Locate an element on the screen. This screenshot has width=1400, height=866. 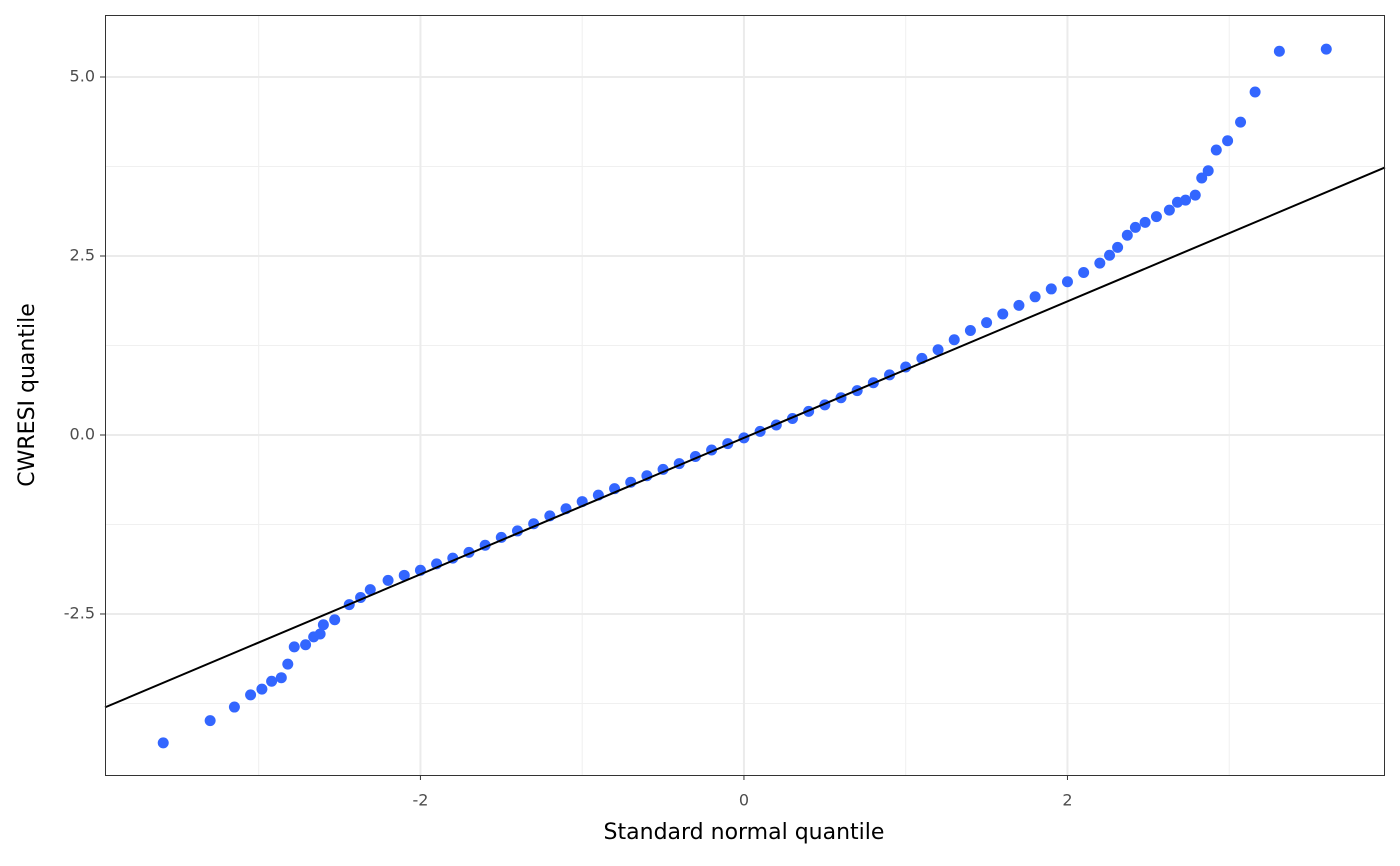
x-tick-label: 0 is located at coordinates (744, 800).